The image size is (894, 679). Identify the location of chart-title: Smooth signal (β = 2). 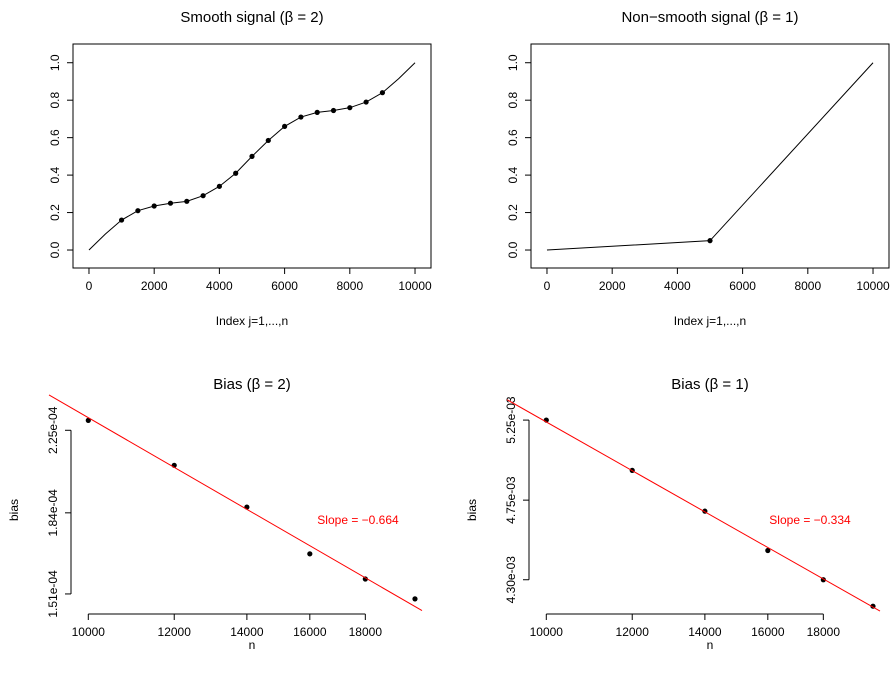
(251, 17).